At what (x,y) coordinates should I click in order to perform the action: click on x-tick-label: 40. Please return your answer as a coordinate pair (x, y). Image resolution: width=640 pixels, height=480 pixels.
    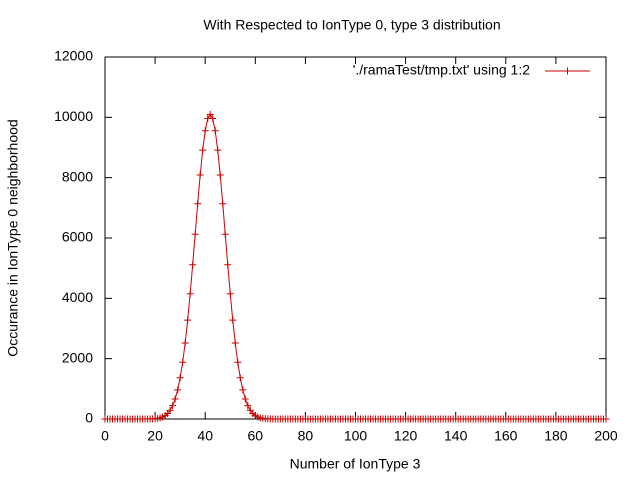
    Looking at the image, I should click on (205, 436).